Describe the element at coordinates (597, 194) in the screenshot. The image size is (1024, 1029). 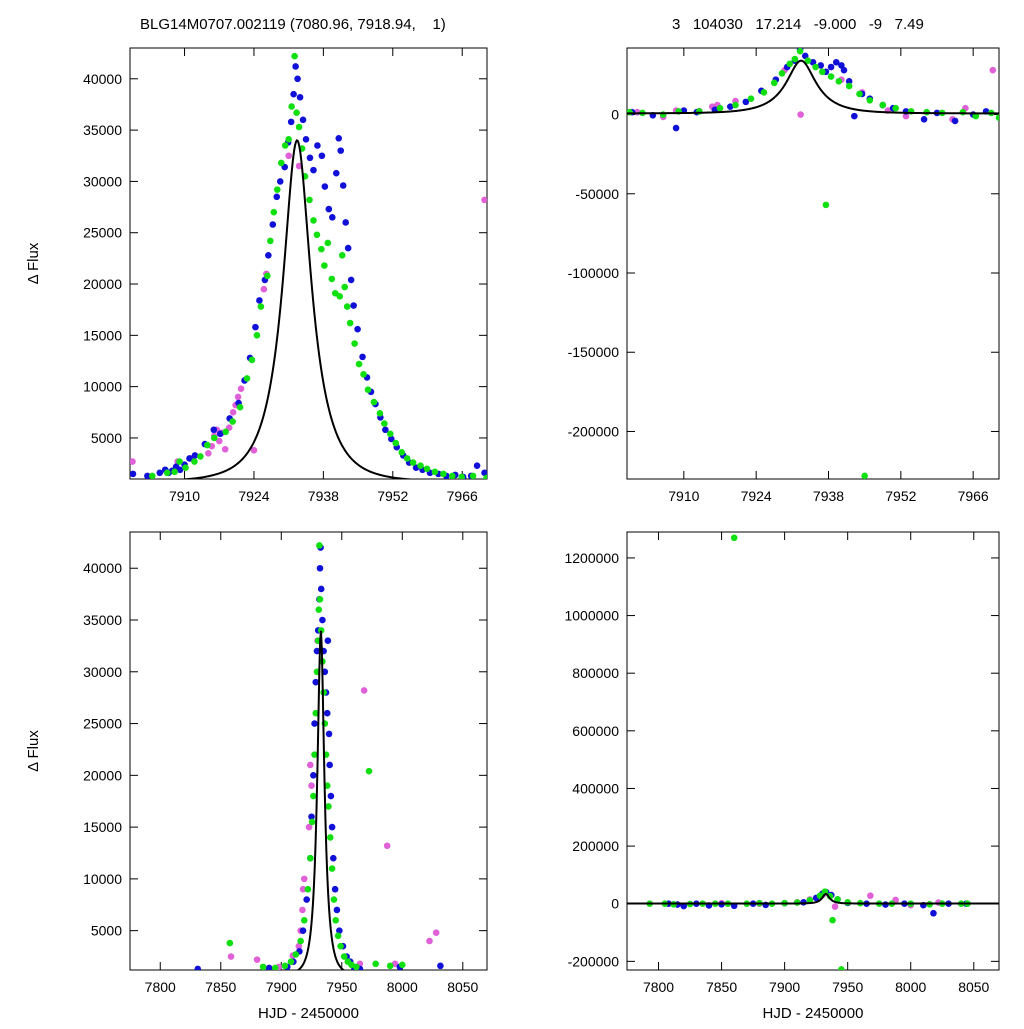
I see `y-tick-label: -50000` at that location.